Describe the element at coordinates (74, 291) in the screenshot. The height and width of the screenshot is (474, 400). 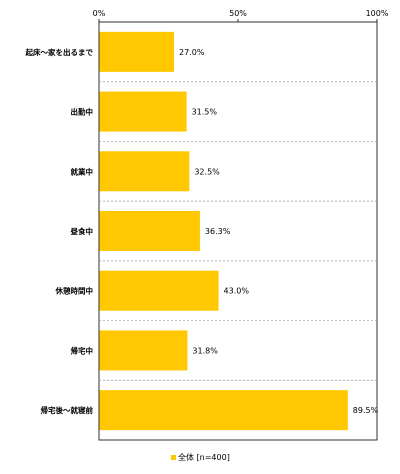
I see `category-label: 休憩時間中` at that location.